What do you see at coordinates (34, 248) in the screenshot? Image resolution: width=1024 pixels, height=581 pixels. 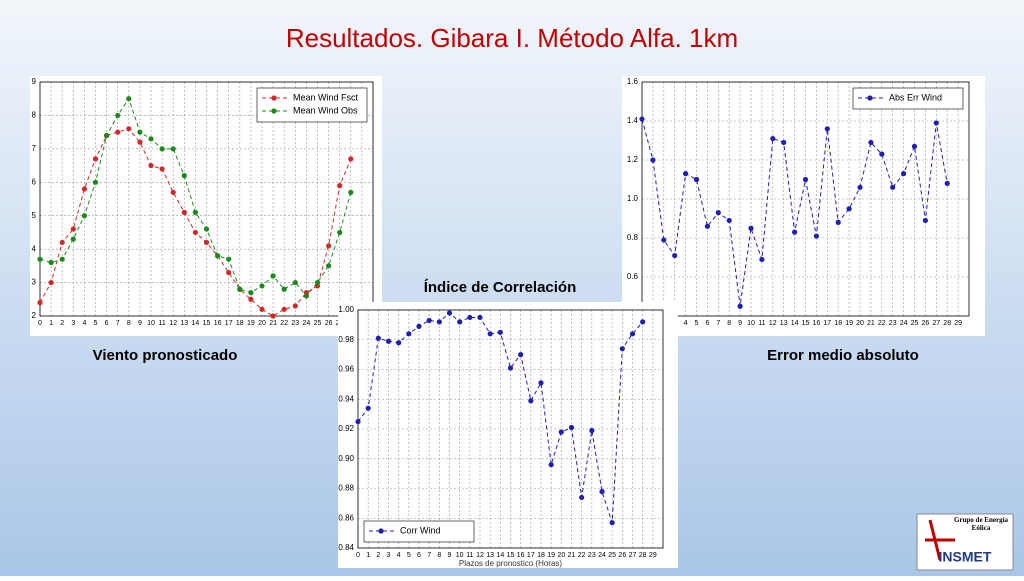 I see `y-tick-label: 4` at bounding box center [34, 248].